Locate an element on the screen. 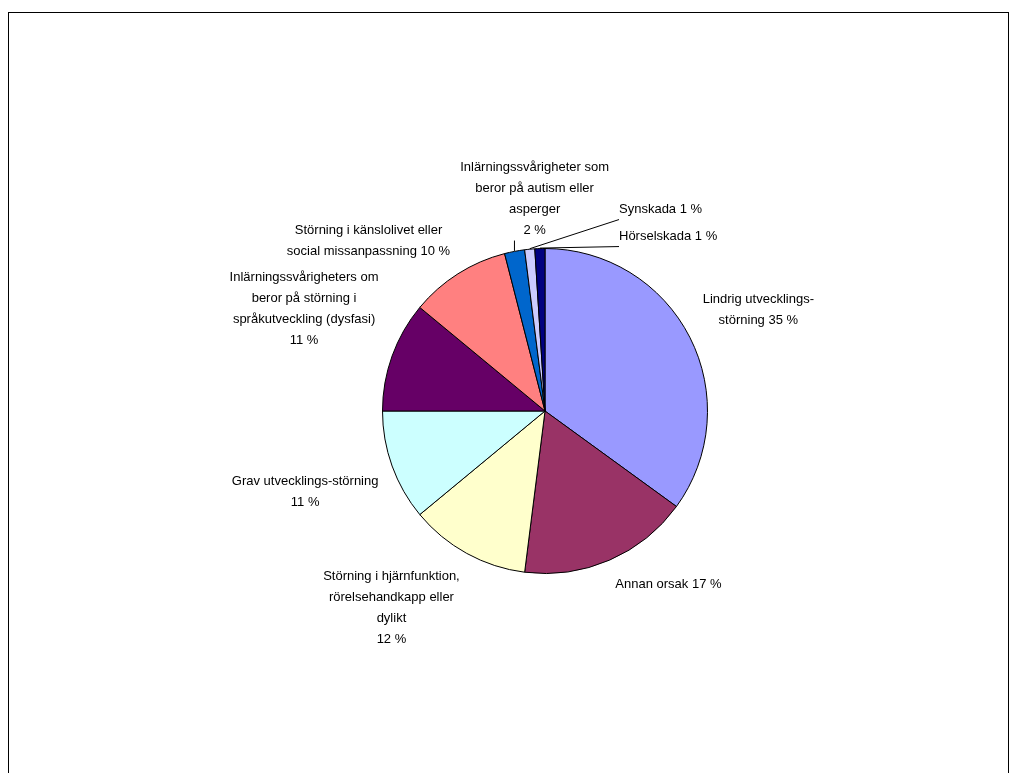 Image resolution: width=1019 pixels, height=773 pixels. slice-label: Störning i hjärnfunktion, rörelsehandkapp eller dylikt is located at coordinates (391, 597).